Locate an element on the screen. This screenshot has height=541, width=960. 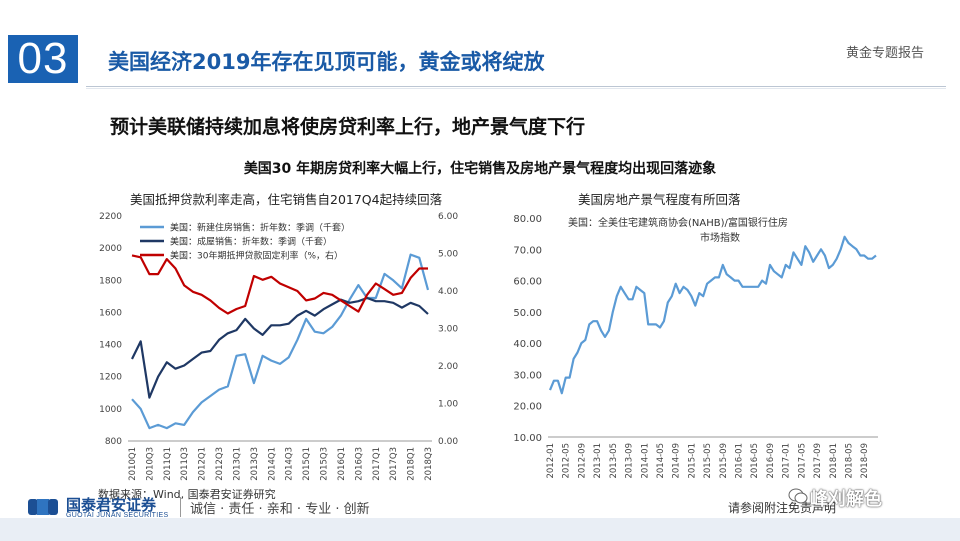
legend-label-1: 美国：新建住房销售：折年数：季调（千套） is located at coordinates (260, 228).